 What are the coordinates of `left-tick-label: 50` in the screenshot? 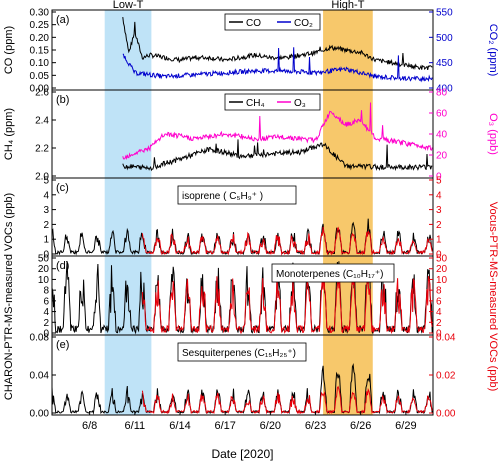 It's located at (44, 259).